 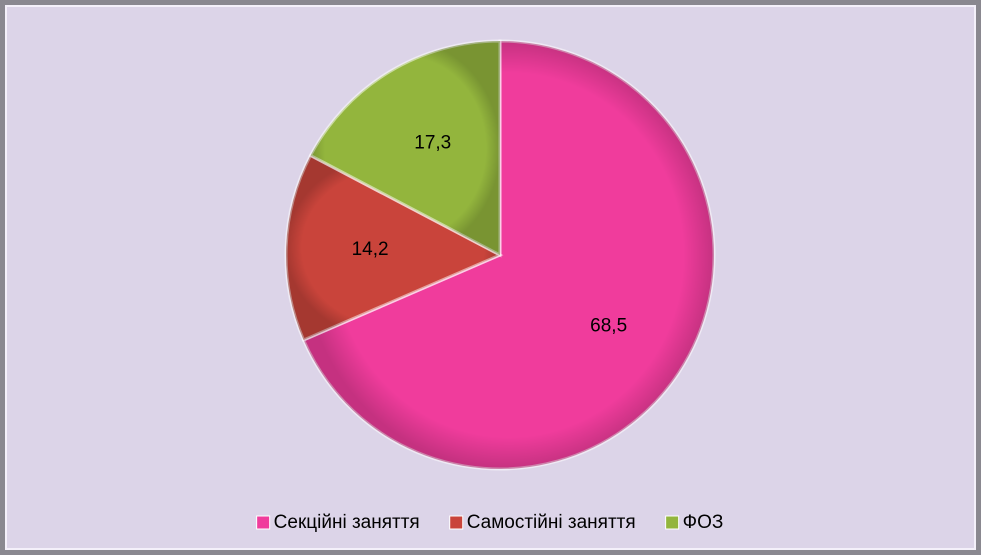 What do you see at coordinates (347, 522) in the screenshot?
I see `legend-label: Секційні заняття` at bounding box center [347, 522].